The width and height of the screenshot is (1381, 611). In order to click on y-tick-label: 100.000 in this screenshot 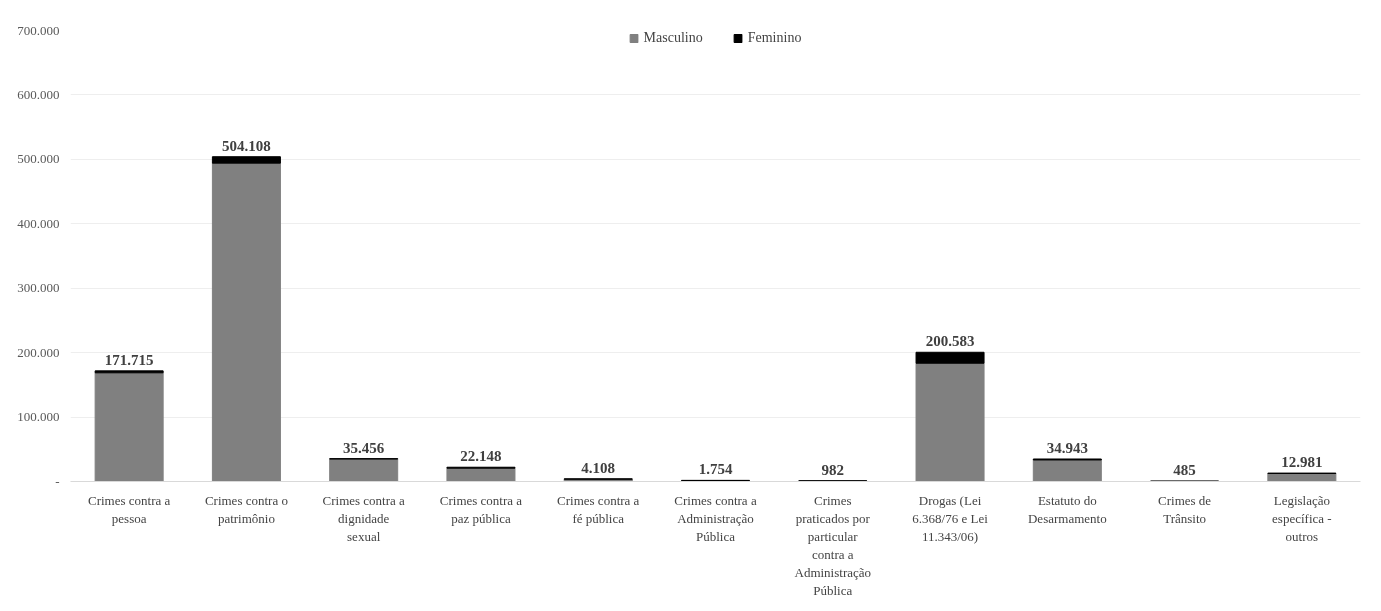, I will do `click(38, 417)`.